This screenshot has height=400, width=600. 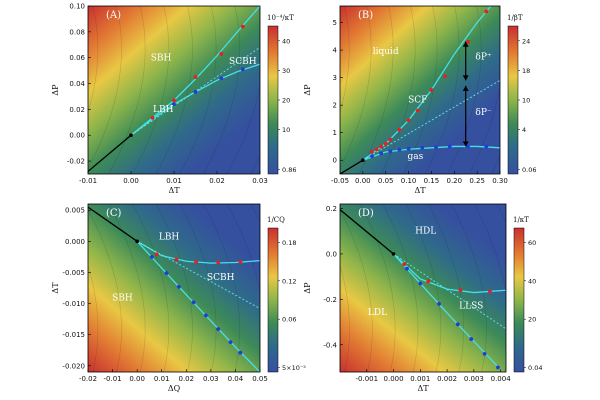 What do you see at coordinates (529, 170) in the screenshot?
I see `colorbar-tick-label: 0.06` at bounding box center [529, 170].